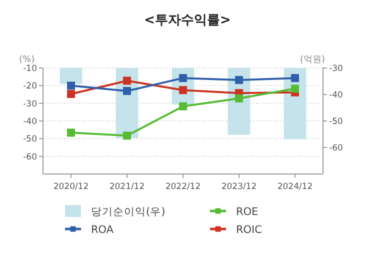 The height and width of the screenshot is (261, 375). I want to click on x-tick-label: 2022/12, so click(183, 187).